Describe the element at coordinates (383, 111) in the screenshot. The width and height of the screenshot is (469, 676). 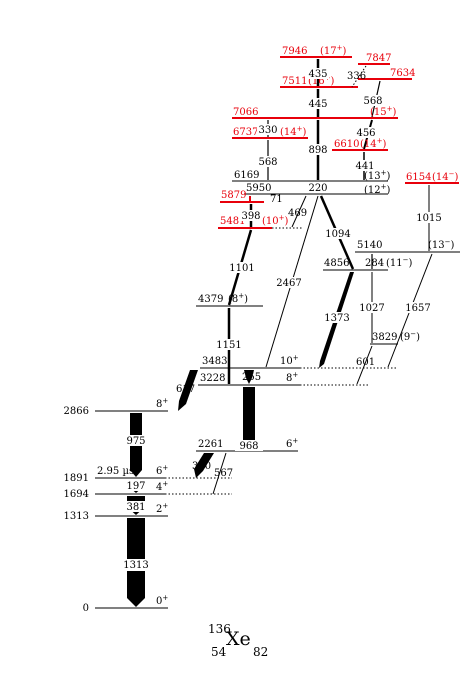
I see `level-spin: (15+)` at that location.